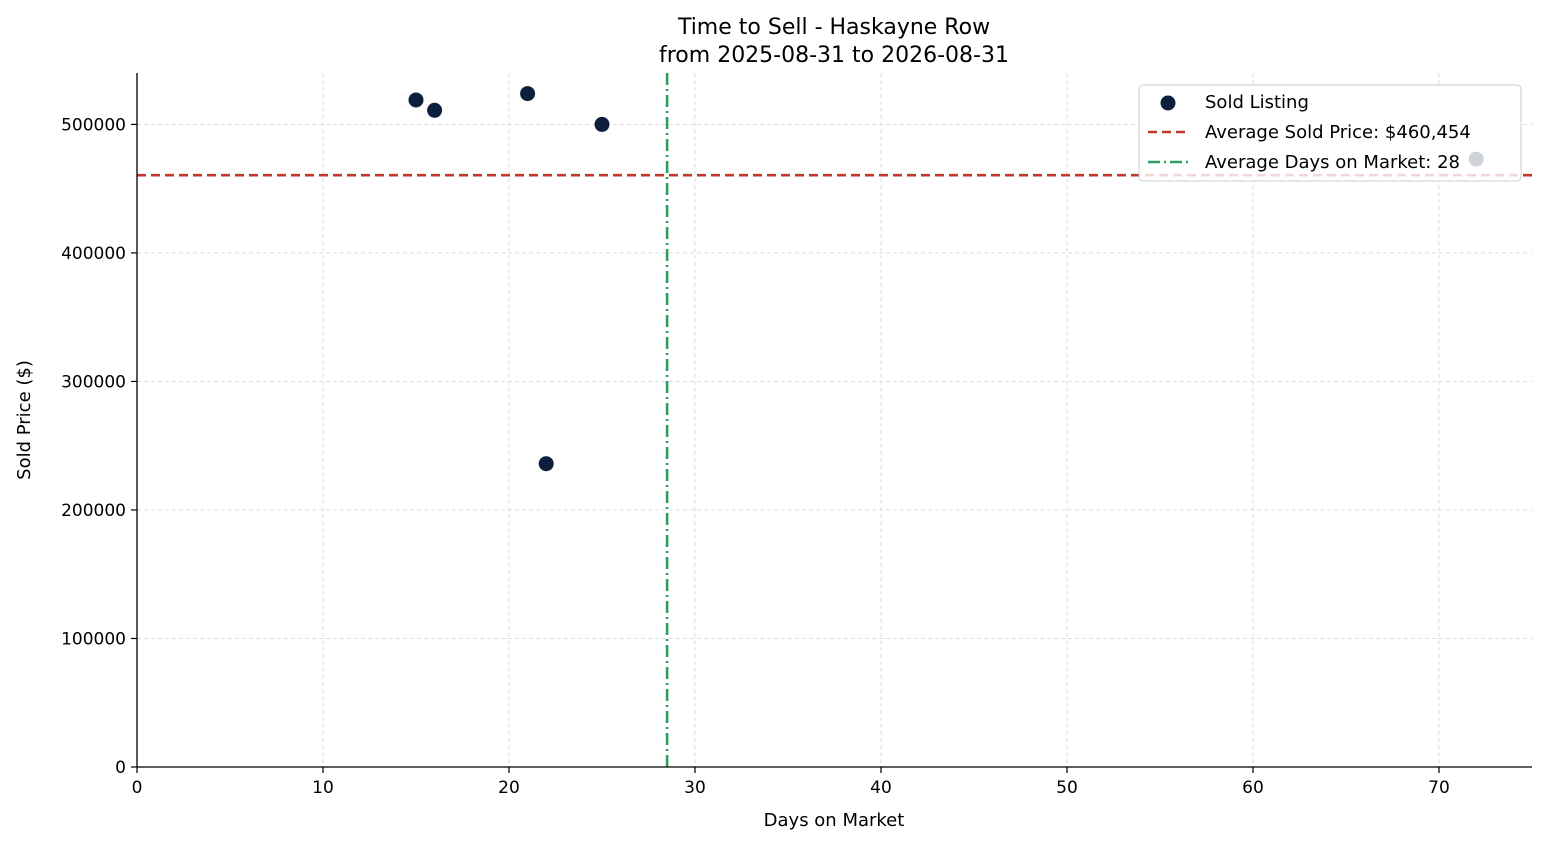  Describe the element at coordinates (1338, 132) in the screenshot. I see `legend-label-avg-price: Average Sold Price: $460,454` at that location.